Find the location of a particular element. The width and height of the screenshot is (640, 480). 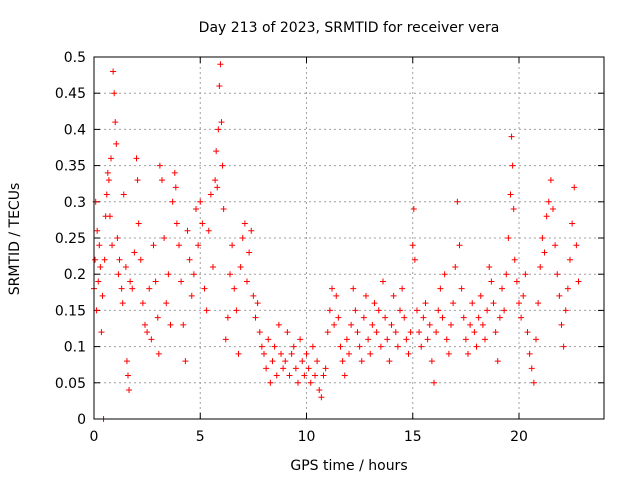

y-tick-label: 0.1 is located at coordinates (75, 348).